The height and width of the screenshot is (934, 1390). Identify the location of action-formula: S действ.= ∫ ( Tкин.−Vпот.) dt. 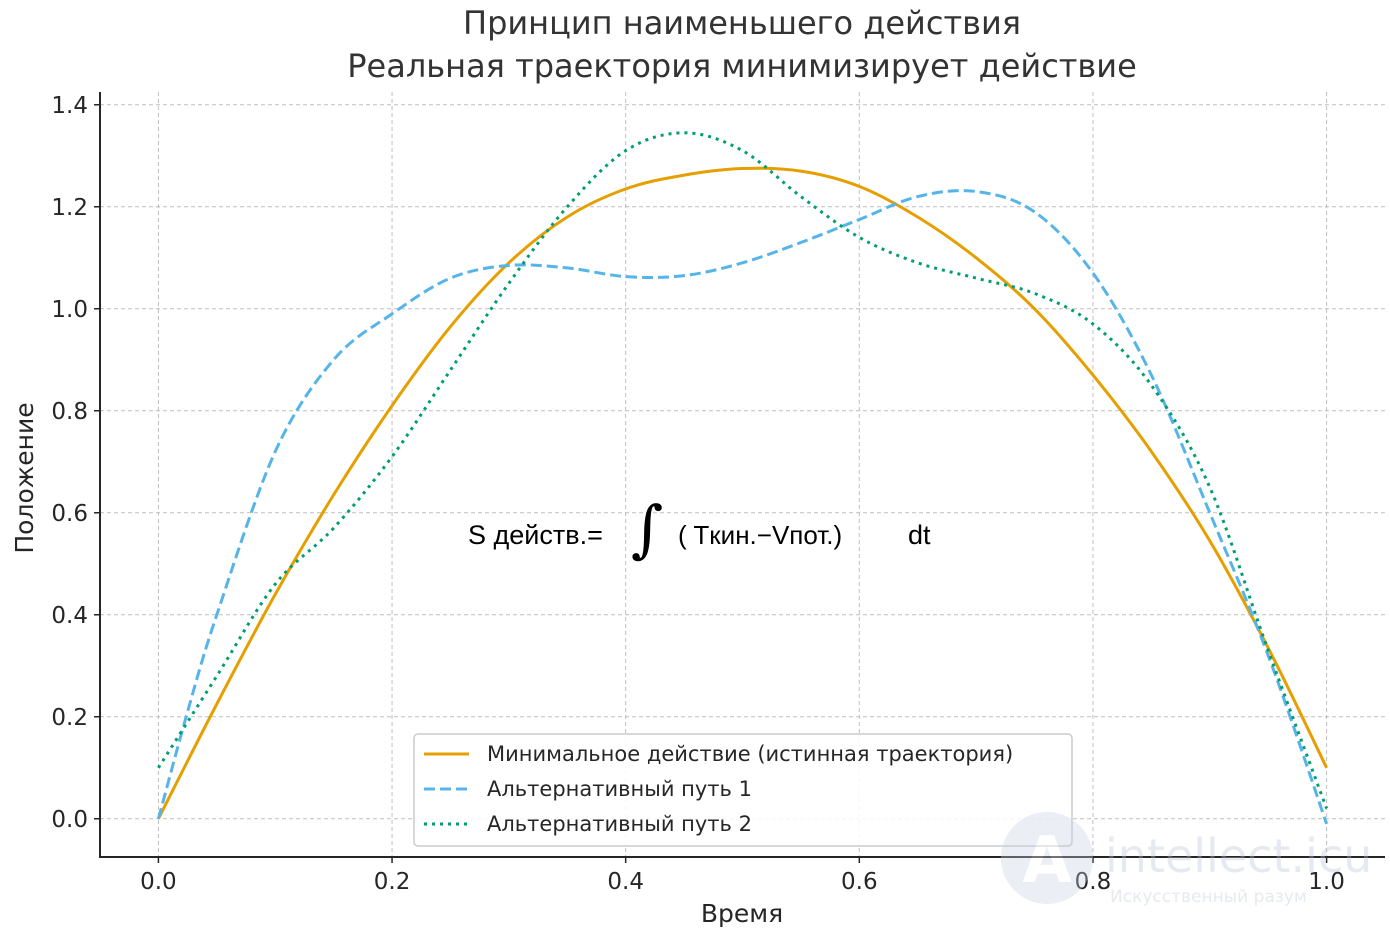
(699, 528).